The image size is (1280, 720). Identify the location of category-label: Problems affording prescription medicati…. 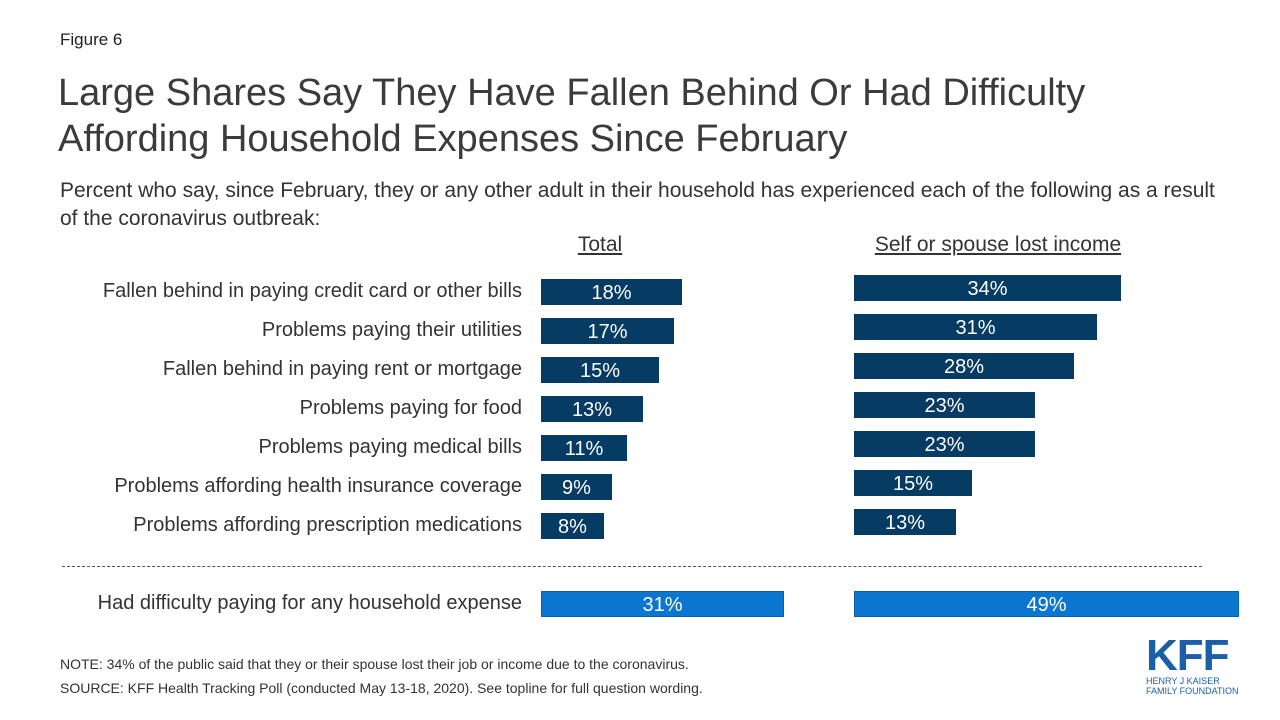
(327, 525).